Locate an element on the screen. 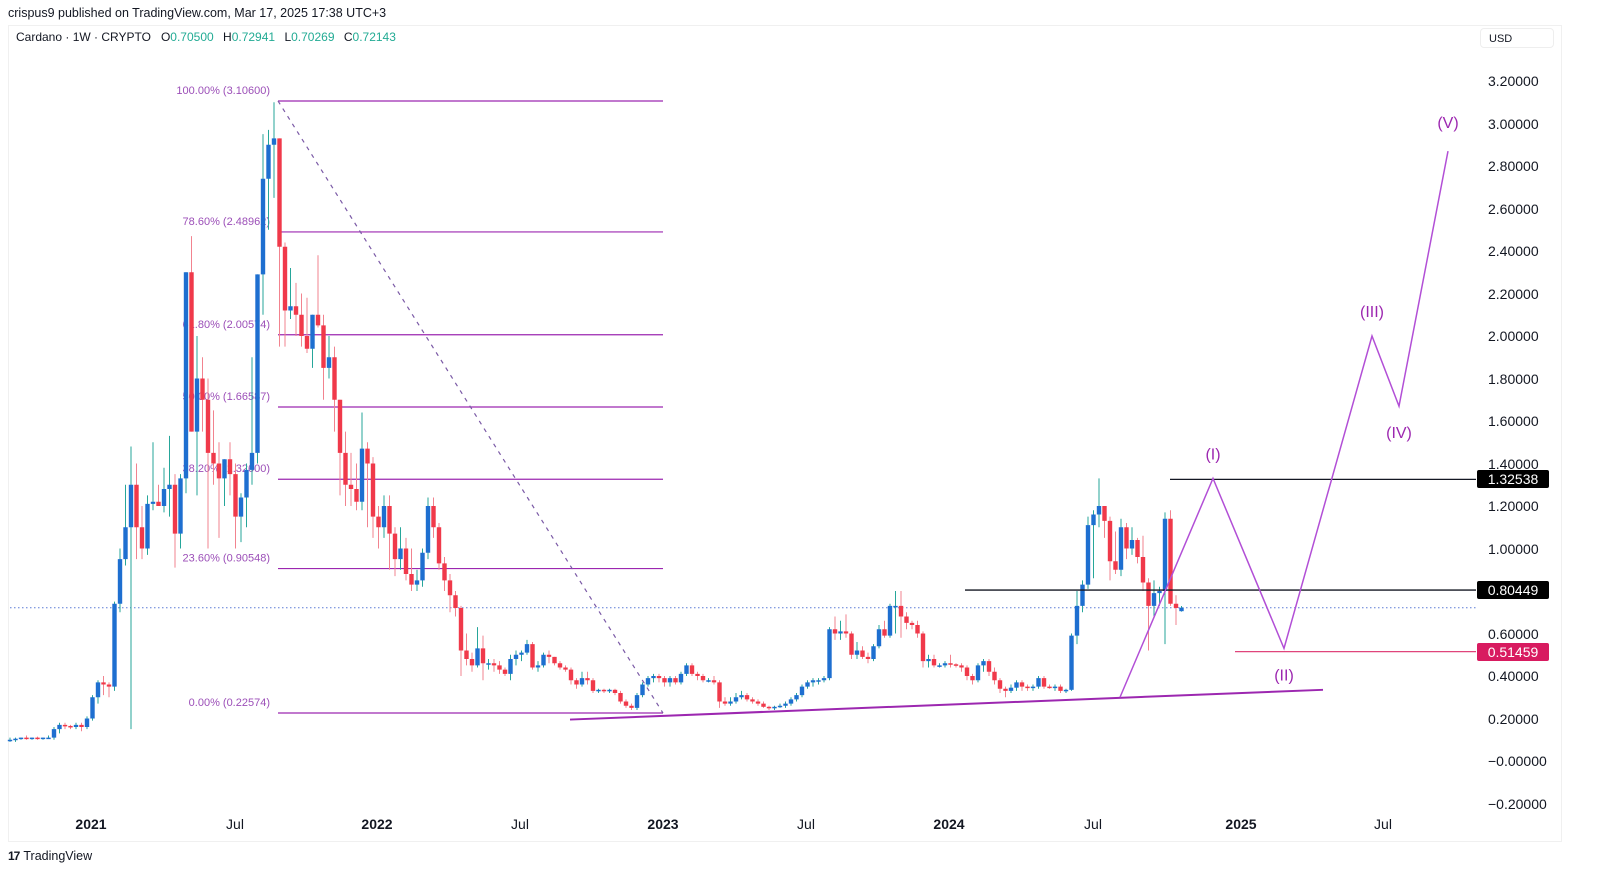  high-value: 0.72941 is located at coordinates (253, 37).